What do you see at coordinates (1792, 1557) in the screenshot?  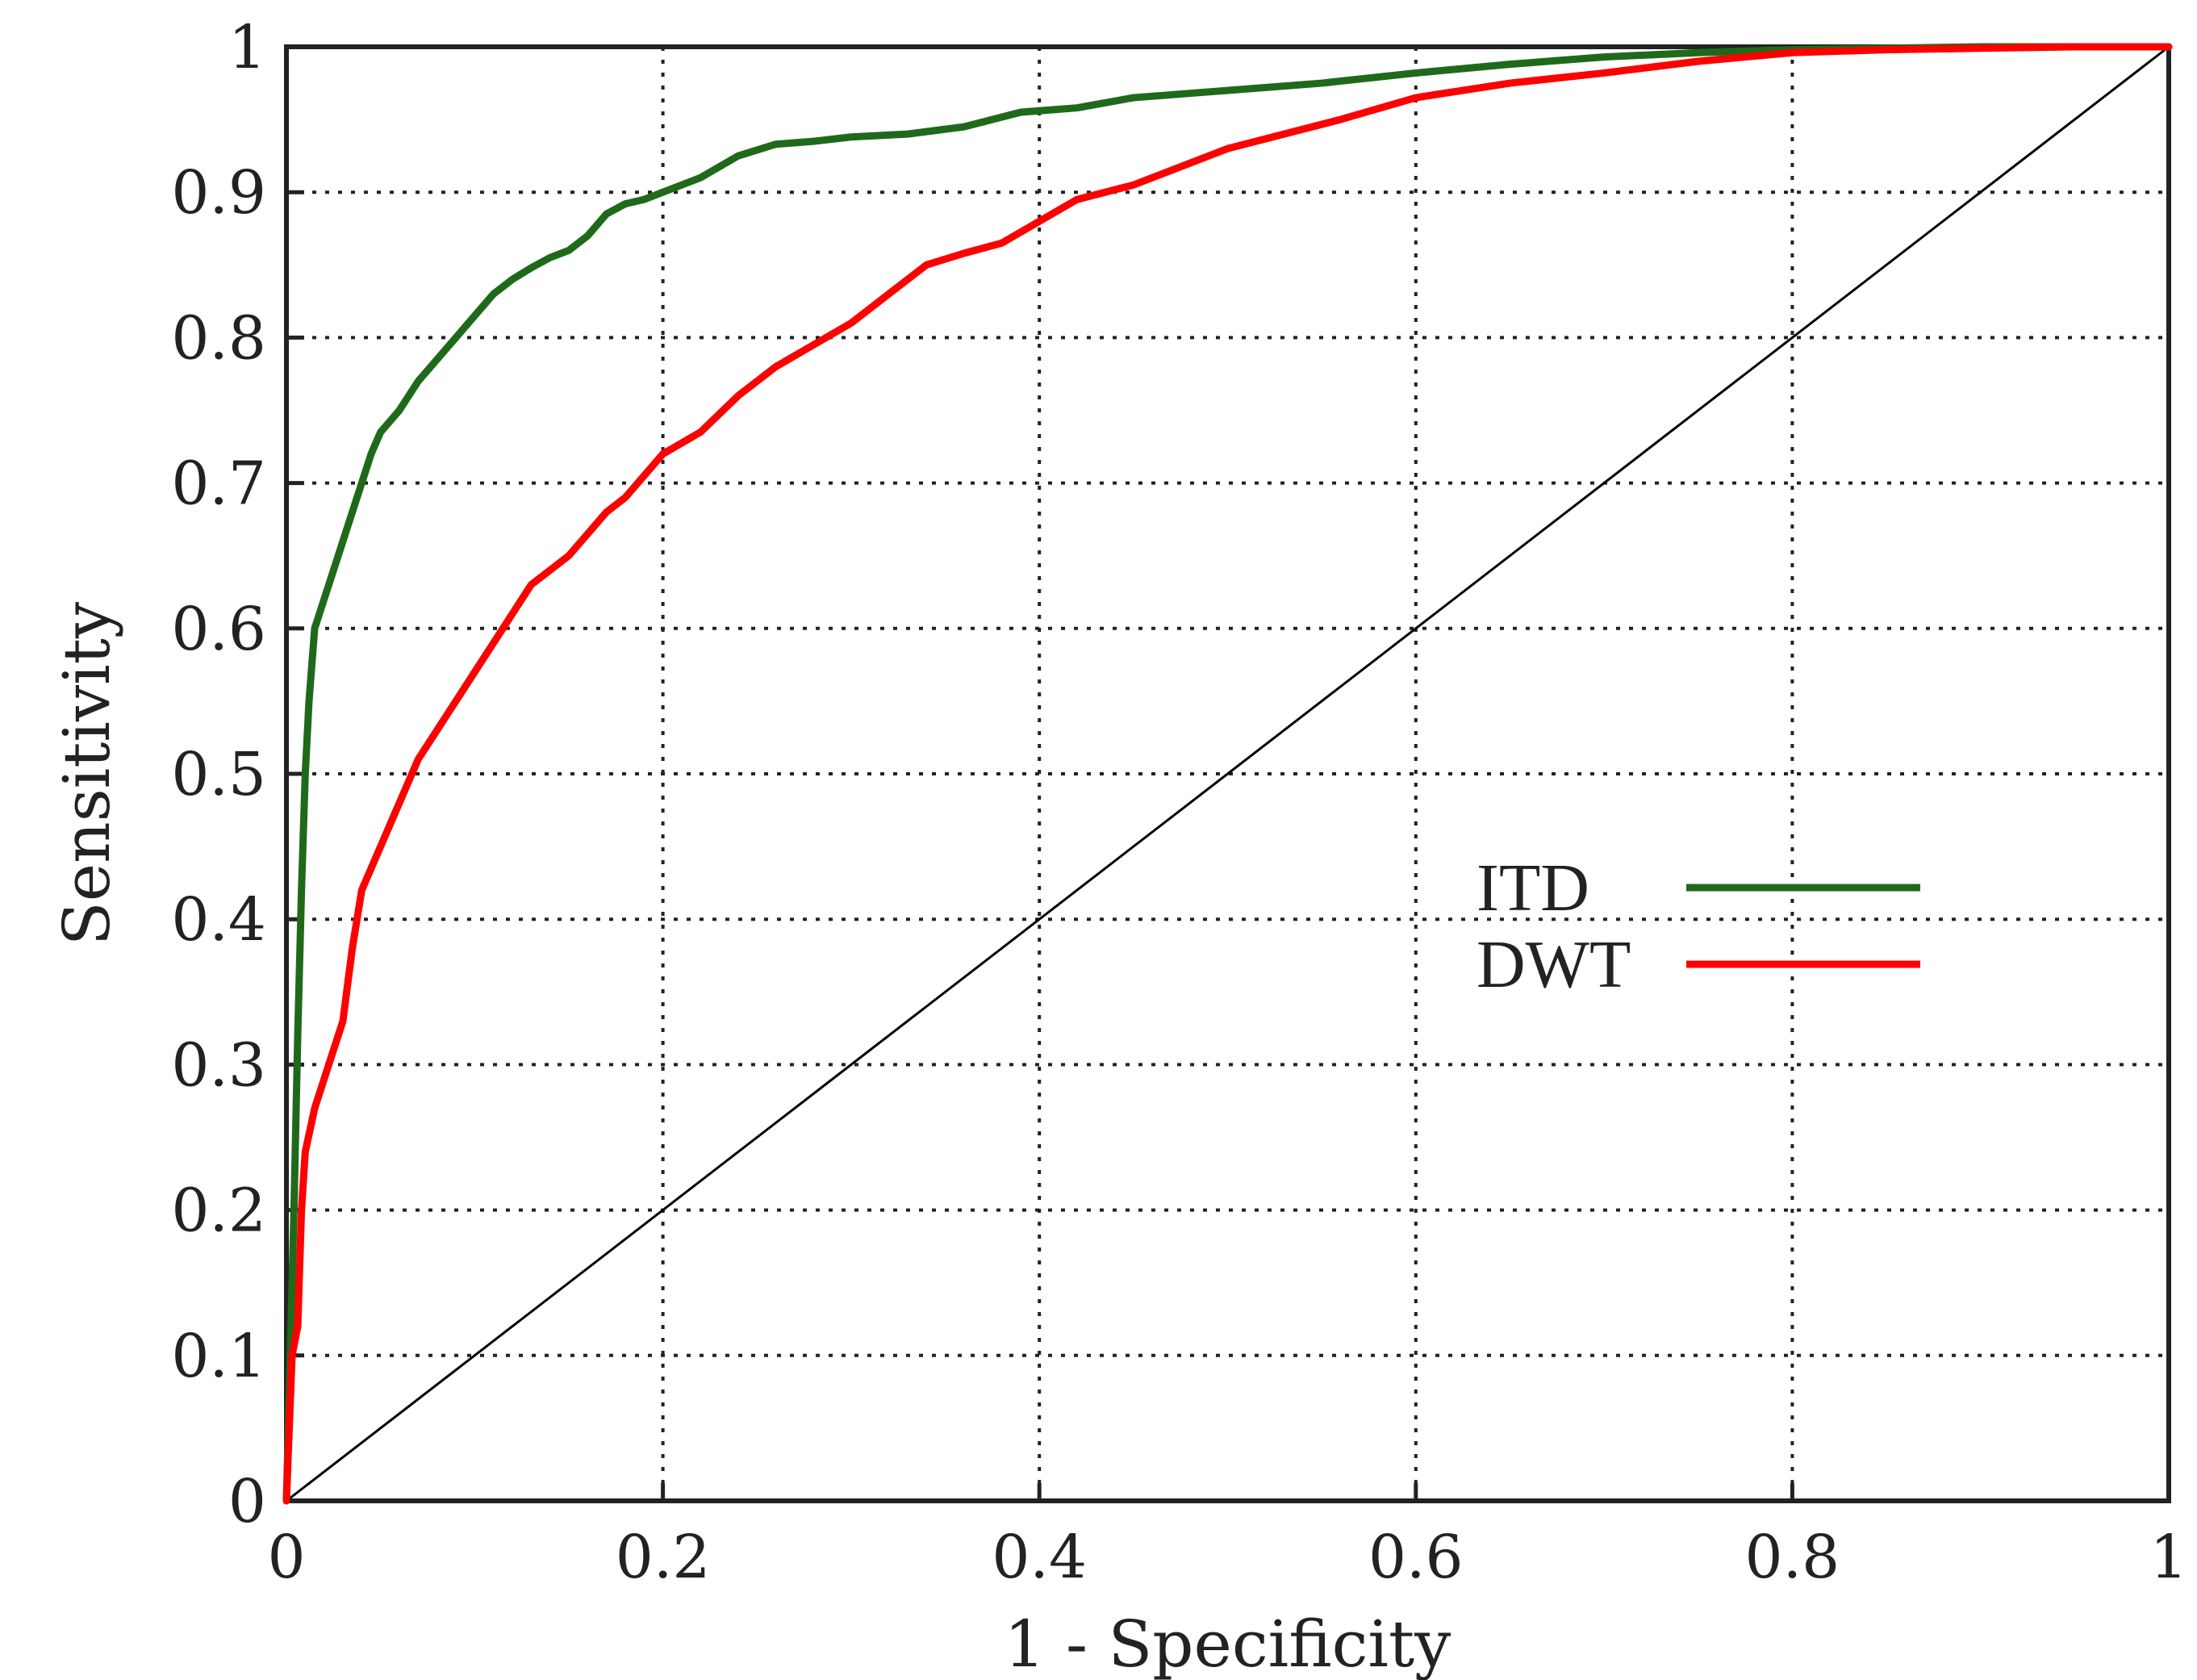 I see `x-tick-label: 0.8` at bounding box center [1792, 1557].